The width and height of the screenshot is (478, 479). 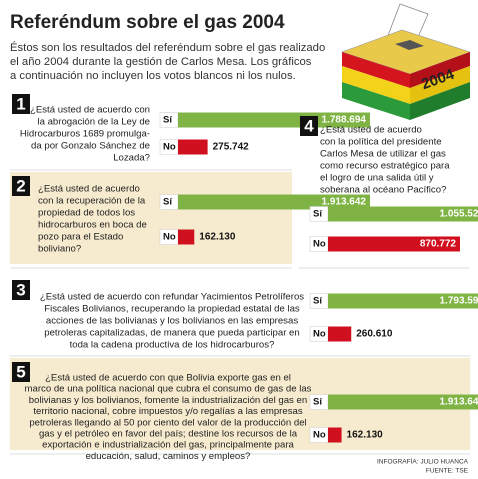 What do you see at coordinates (90, 146) in the screenshot?
I see `question-line: da por Gonzalo Sánchez de` at bounding box center [90, 146].